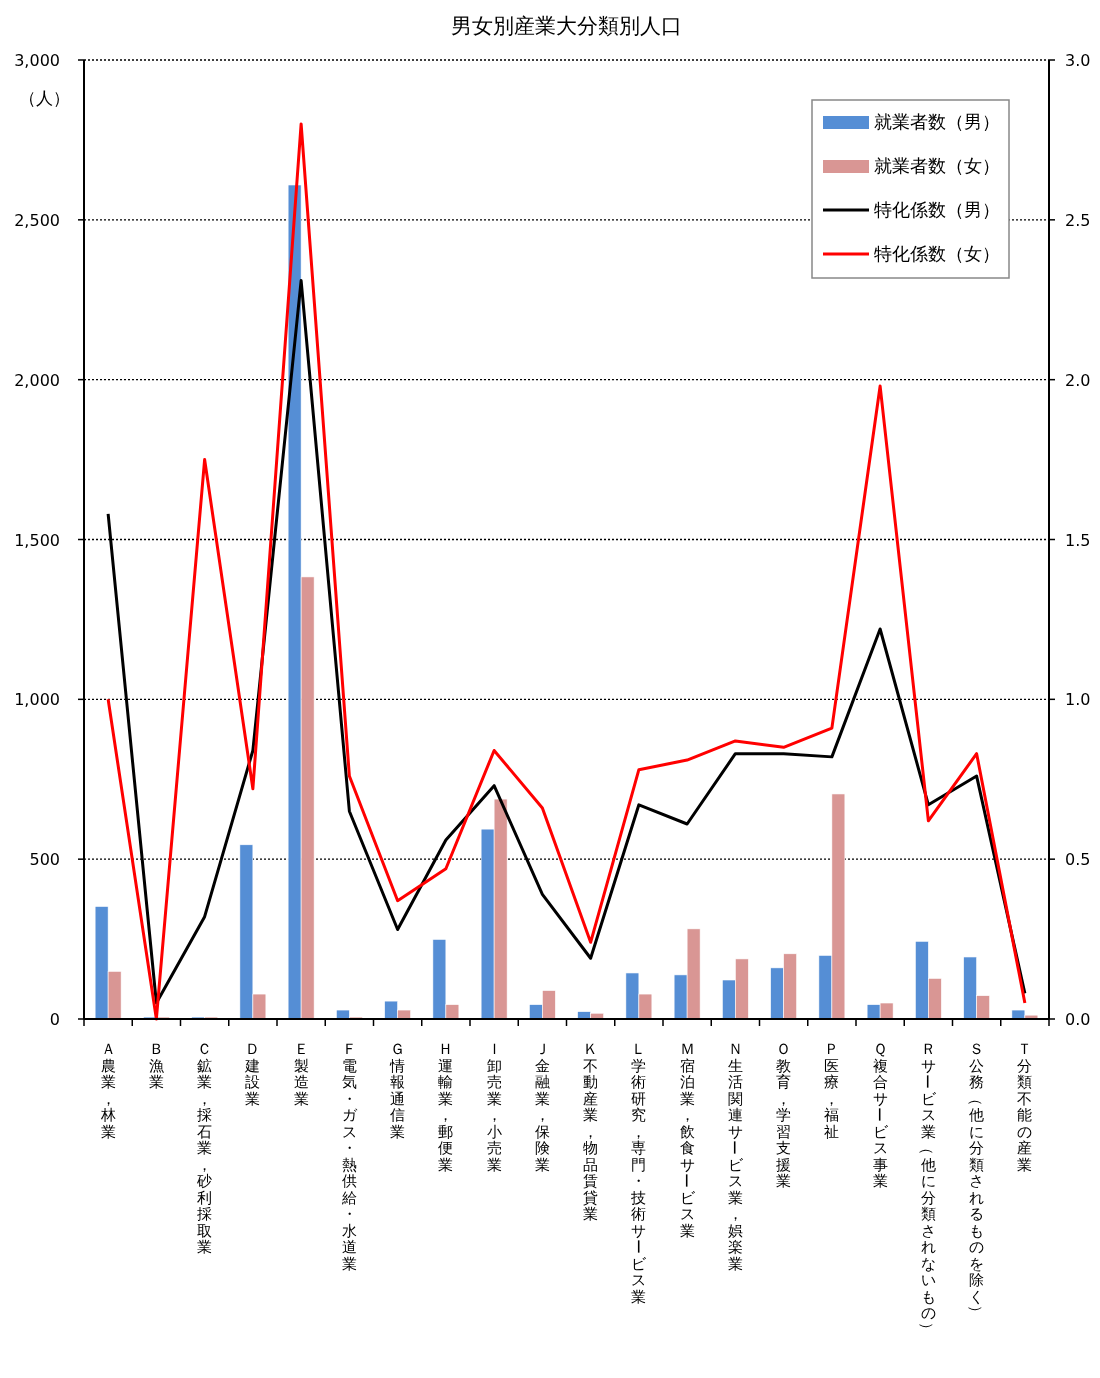 The height and width of the screenshot is (1378, 1100). I want to click on category-label: Ｋ不動産業，物品賃貸業, so click(591, 1132).